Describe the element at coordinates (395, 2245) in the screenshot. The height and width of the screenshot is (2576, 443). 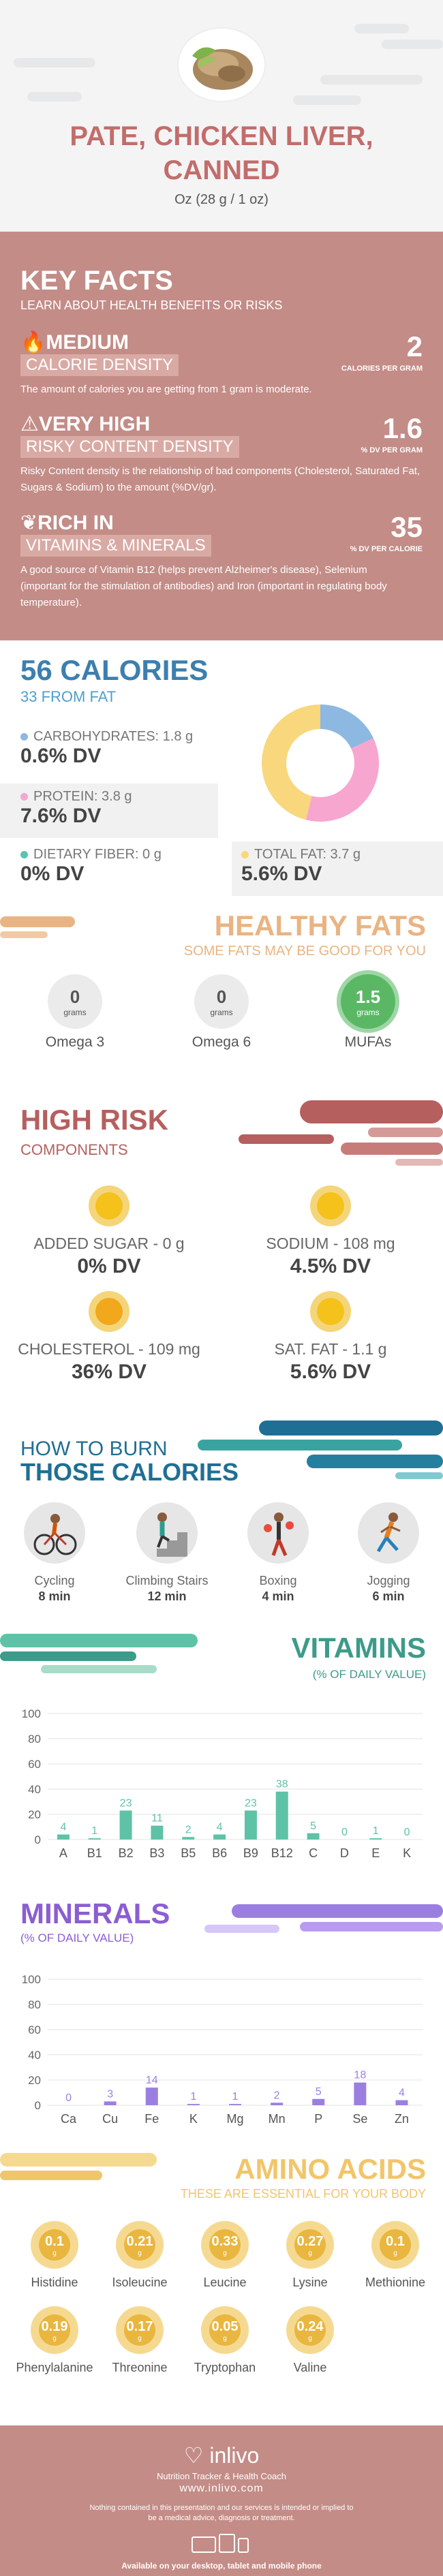
I see `amino-circle: 0.1 g` at that location.